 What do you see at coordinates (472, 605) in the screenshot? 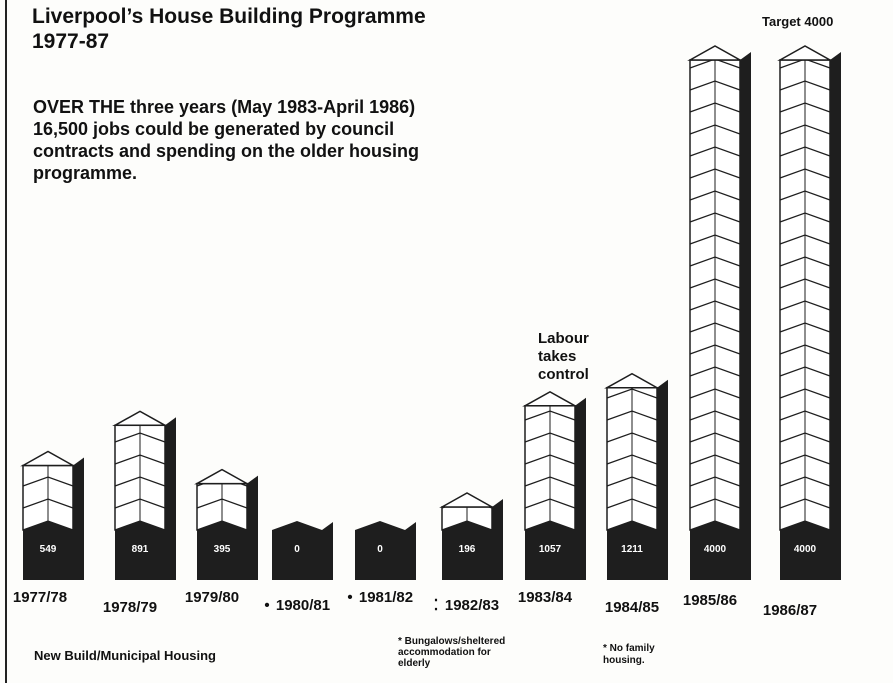
I see `x-tick-label: 1982/83` at bounding box center [472, 605].